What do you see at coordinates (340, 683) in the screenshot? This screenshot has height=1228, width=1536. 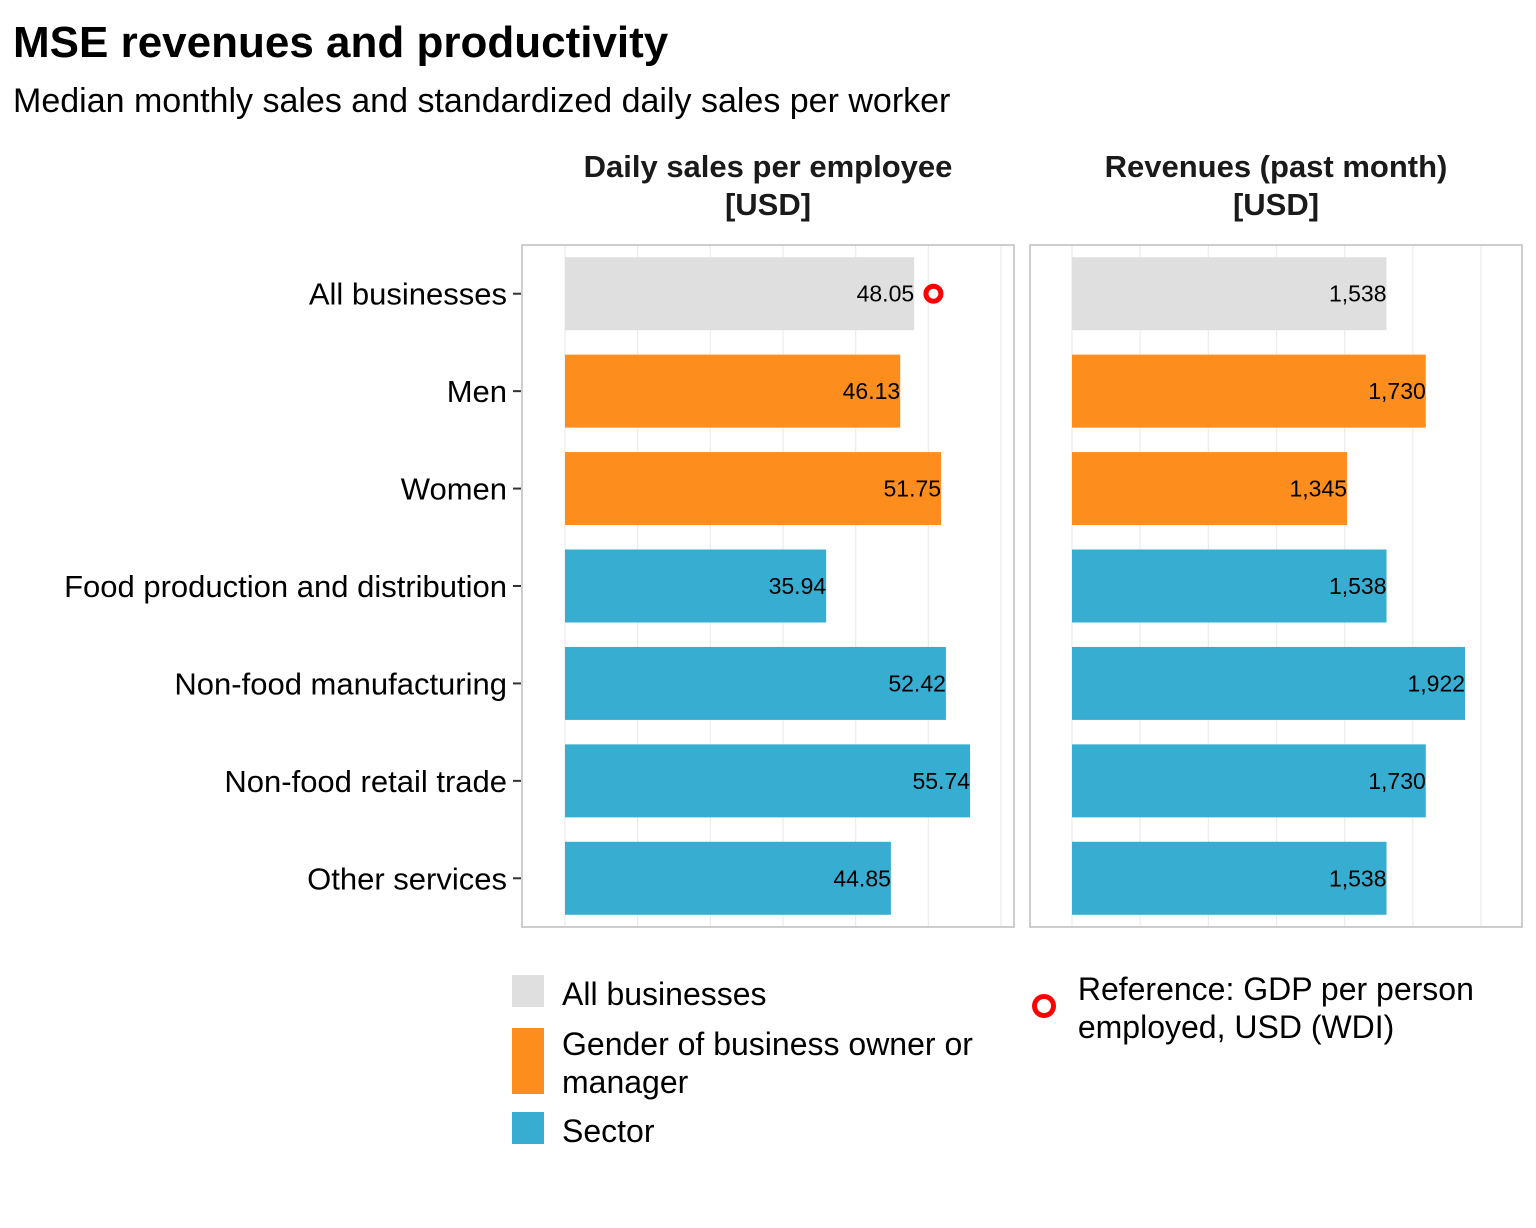 I see `category-label: Non-food manufacturing` at bounding box center [340, 683].